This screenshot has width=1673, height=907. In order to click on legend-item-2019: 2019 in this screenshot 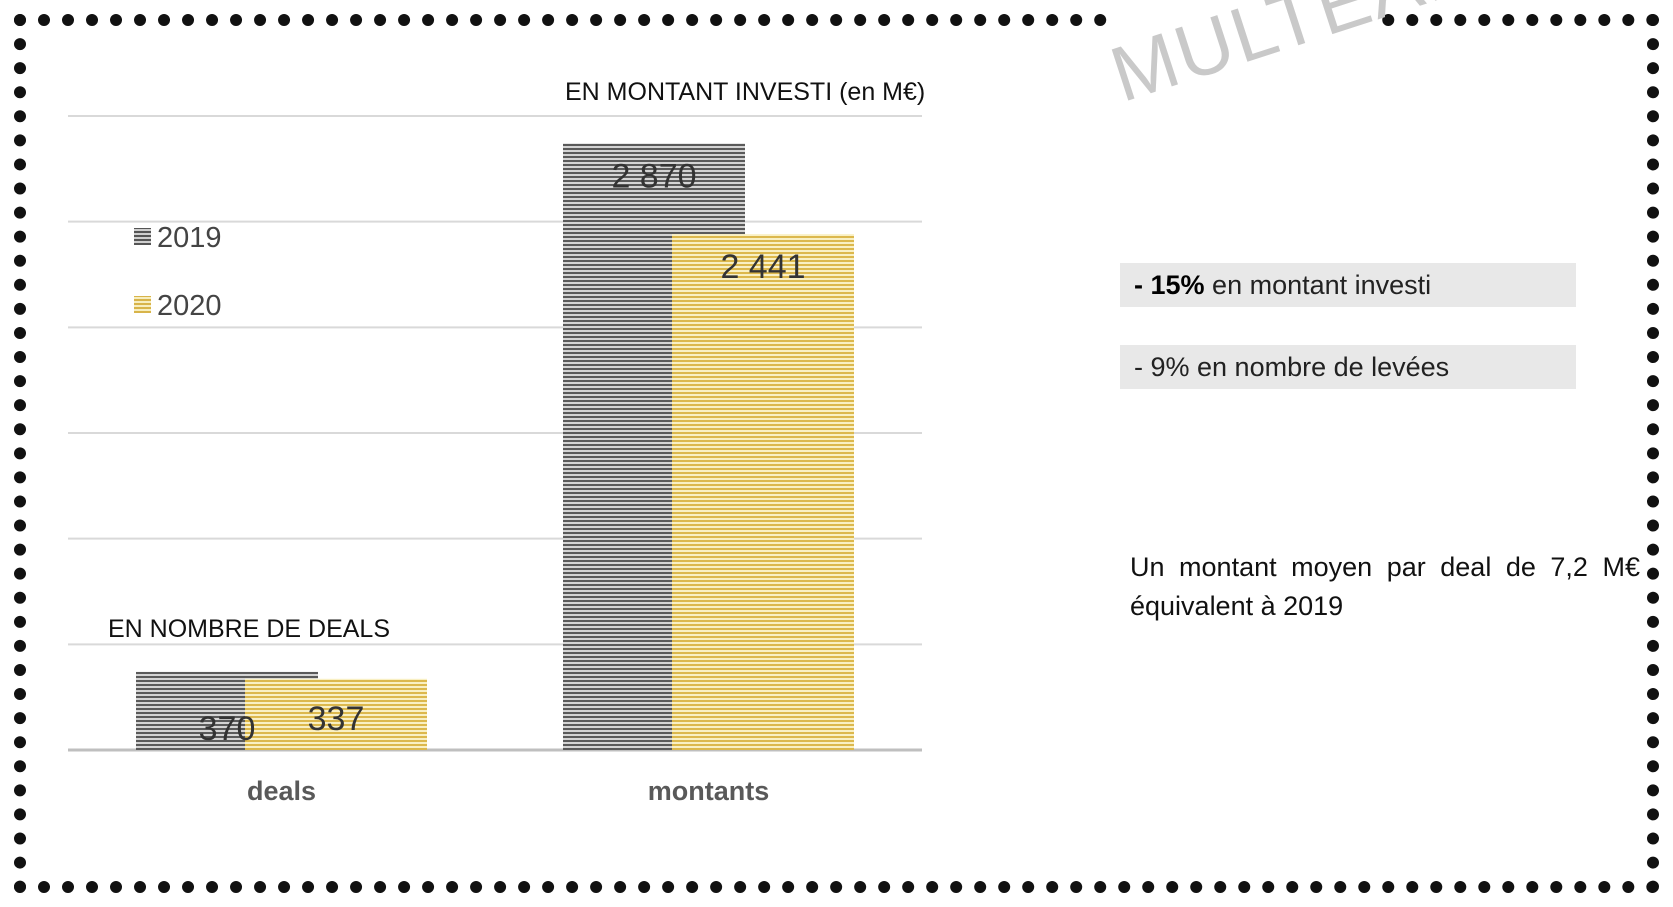, I will do `click(178, 238)`.